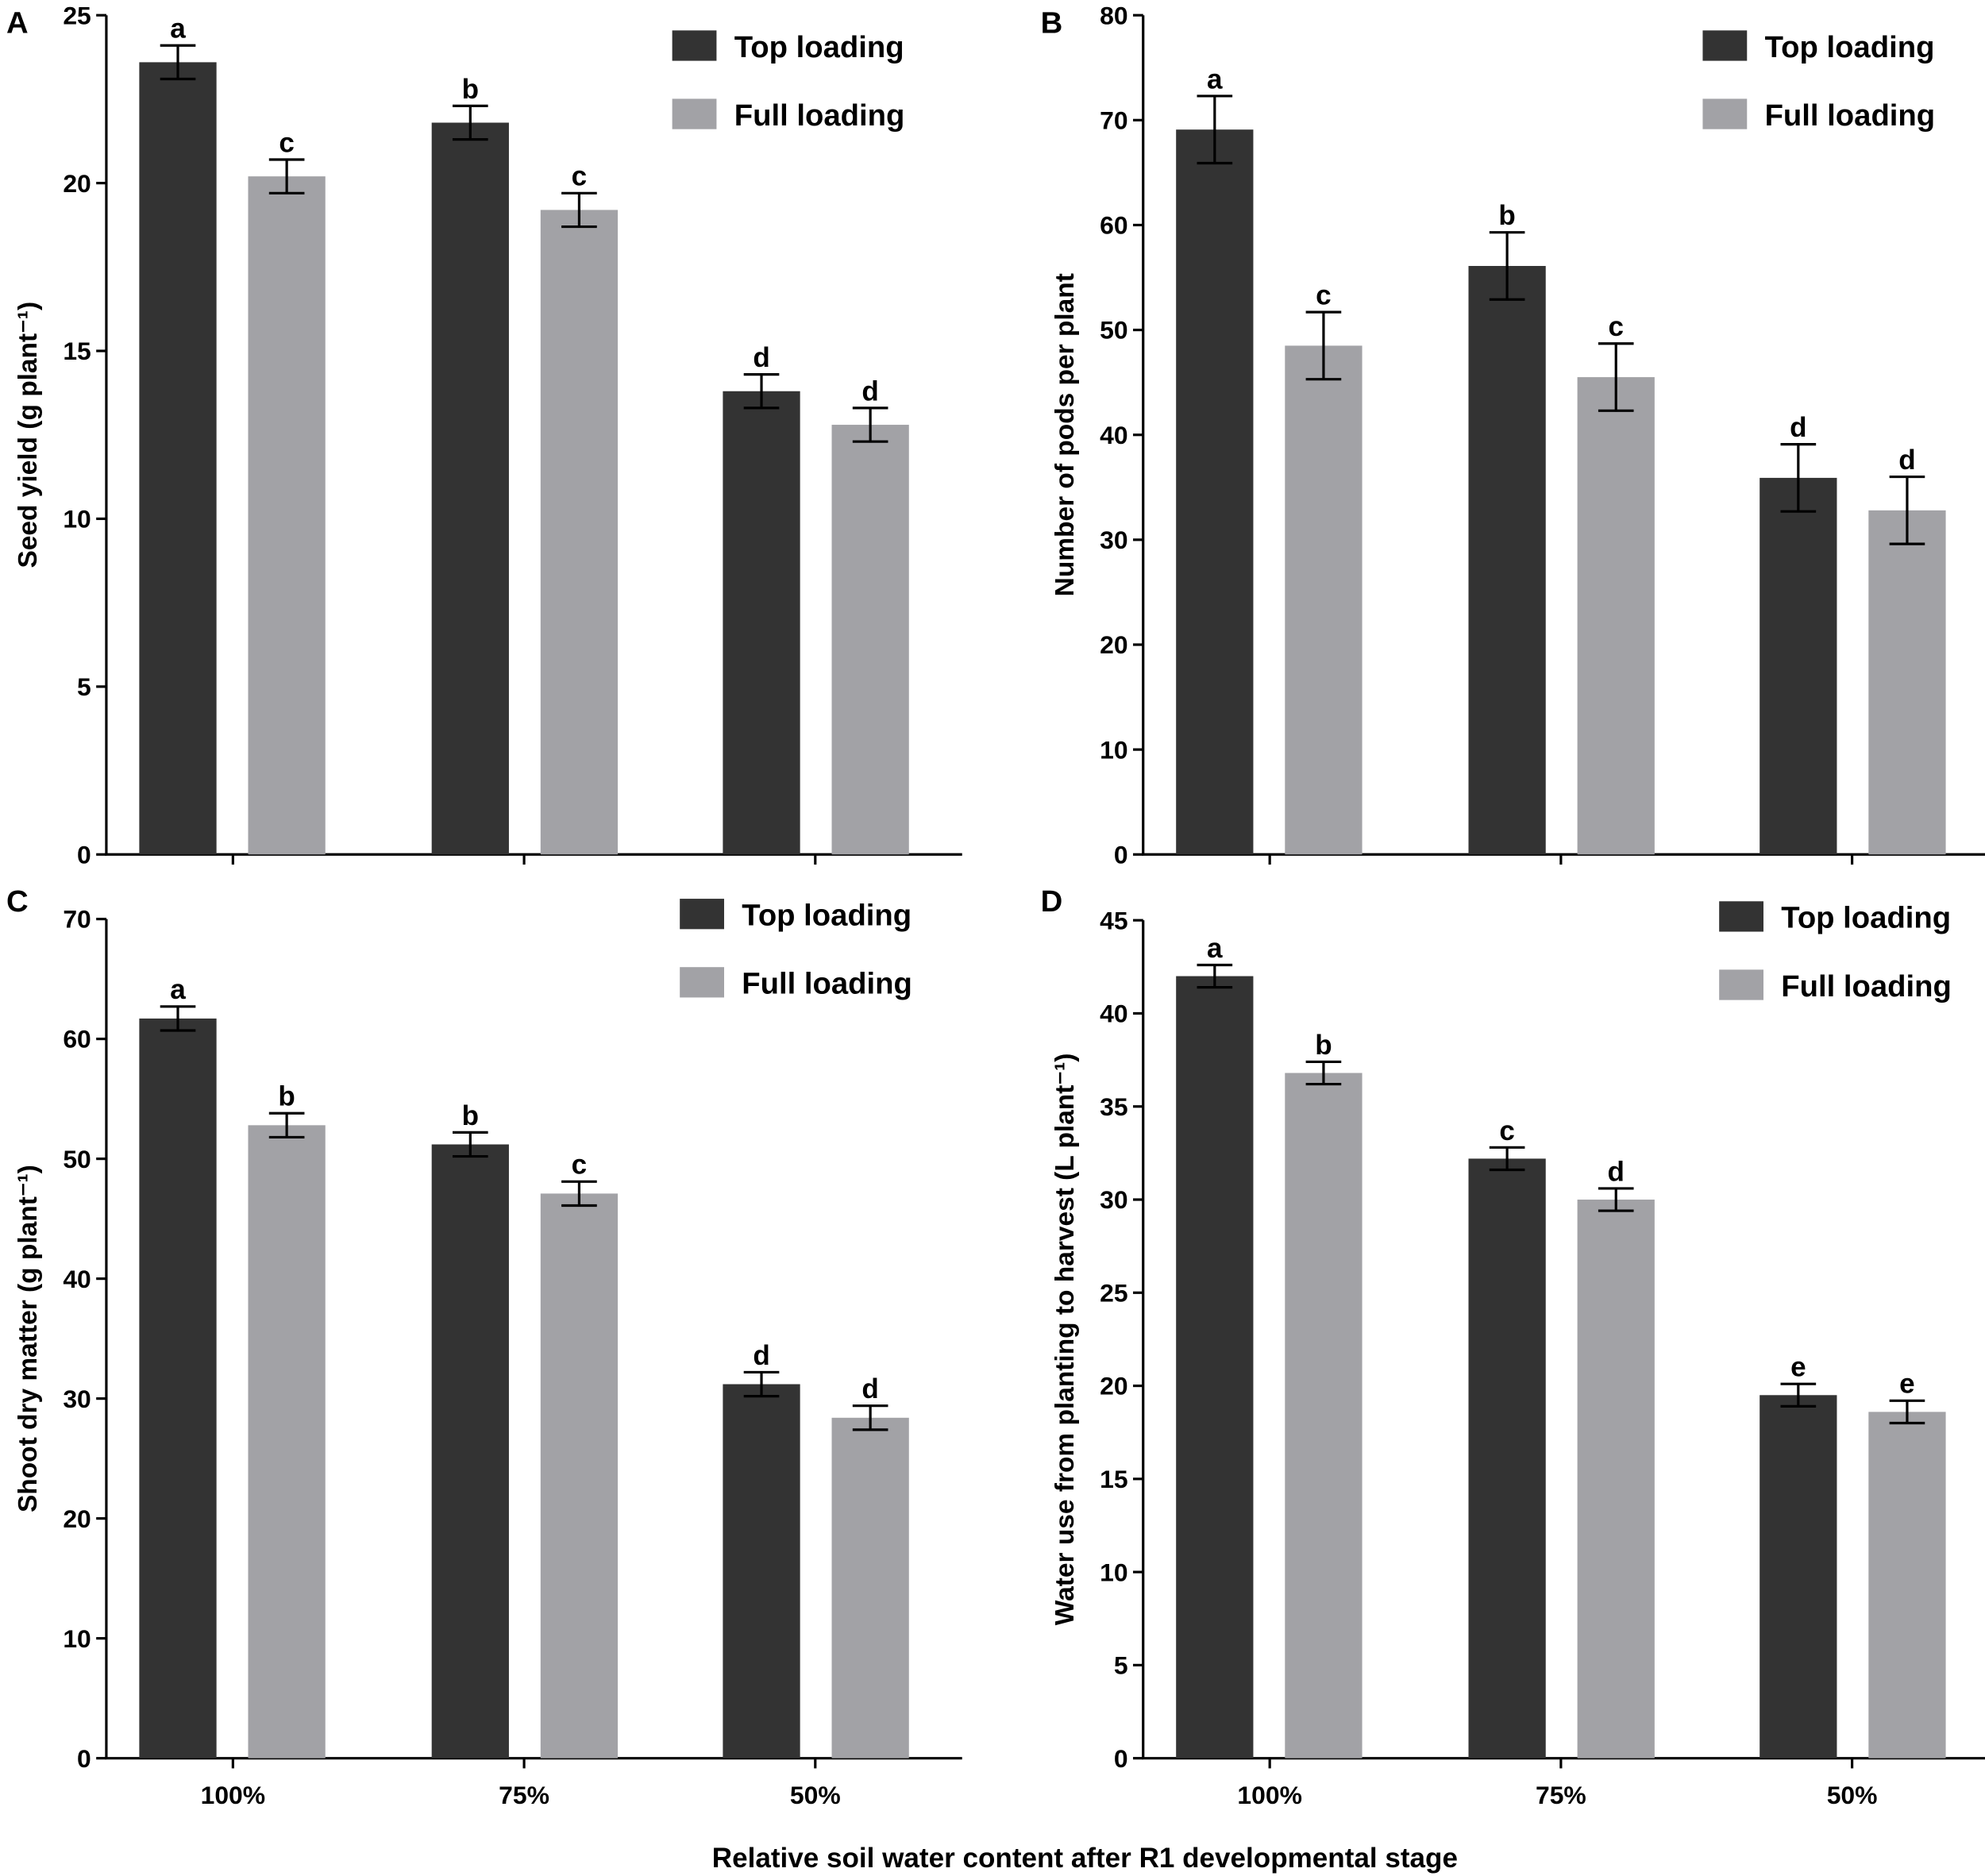 The width and height of the screenshot is (1985, 1876). What do you see at coordinates (17, 23) in the screenshot?
I see `panel-letter: A` at bounding box center [17, 23].